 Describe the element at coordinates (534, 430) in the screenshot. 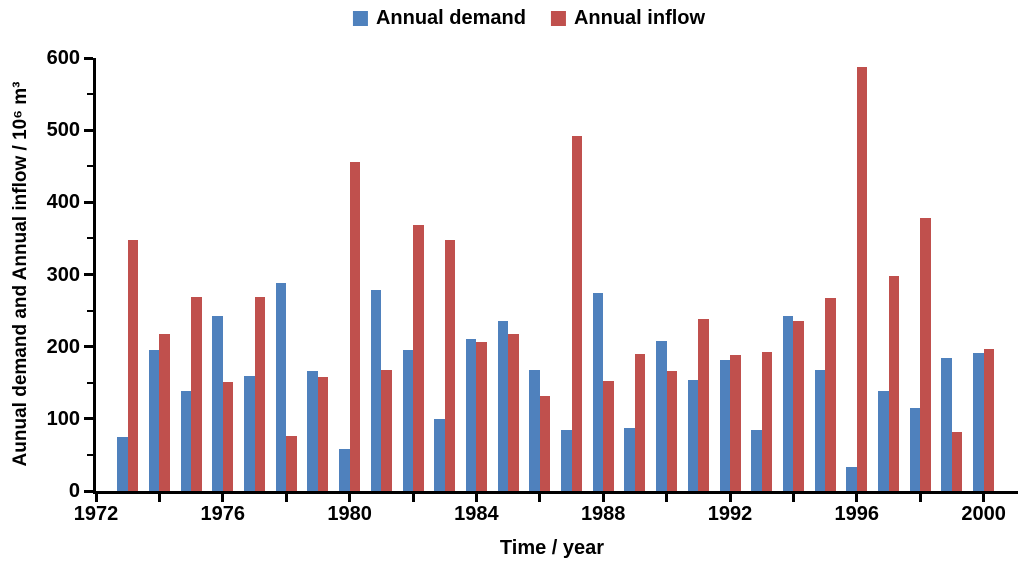

I see `bar-demand-1986` at that location.